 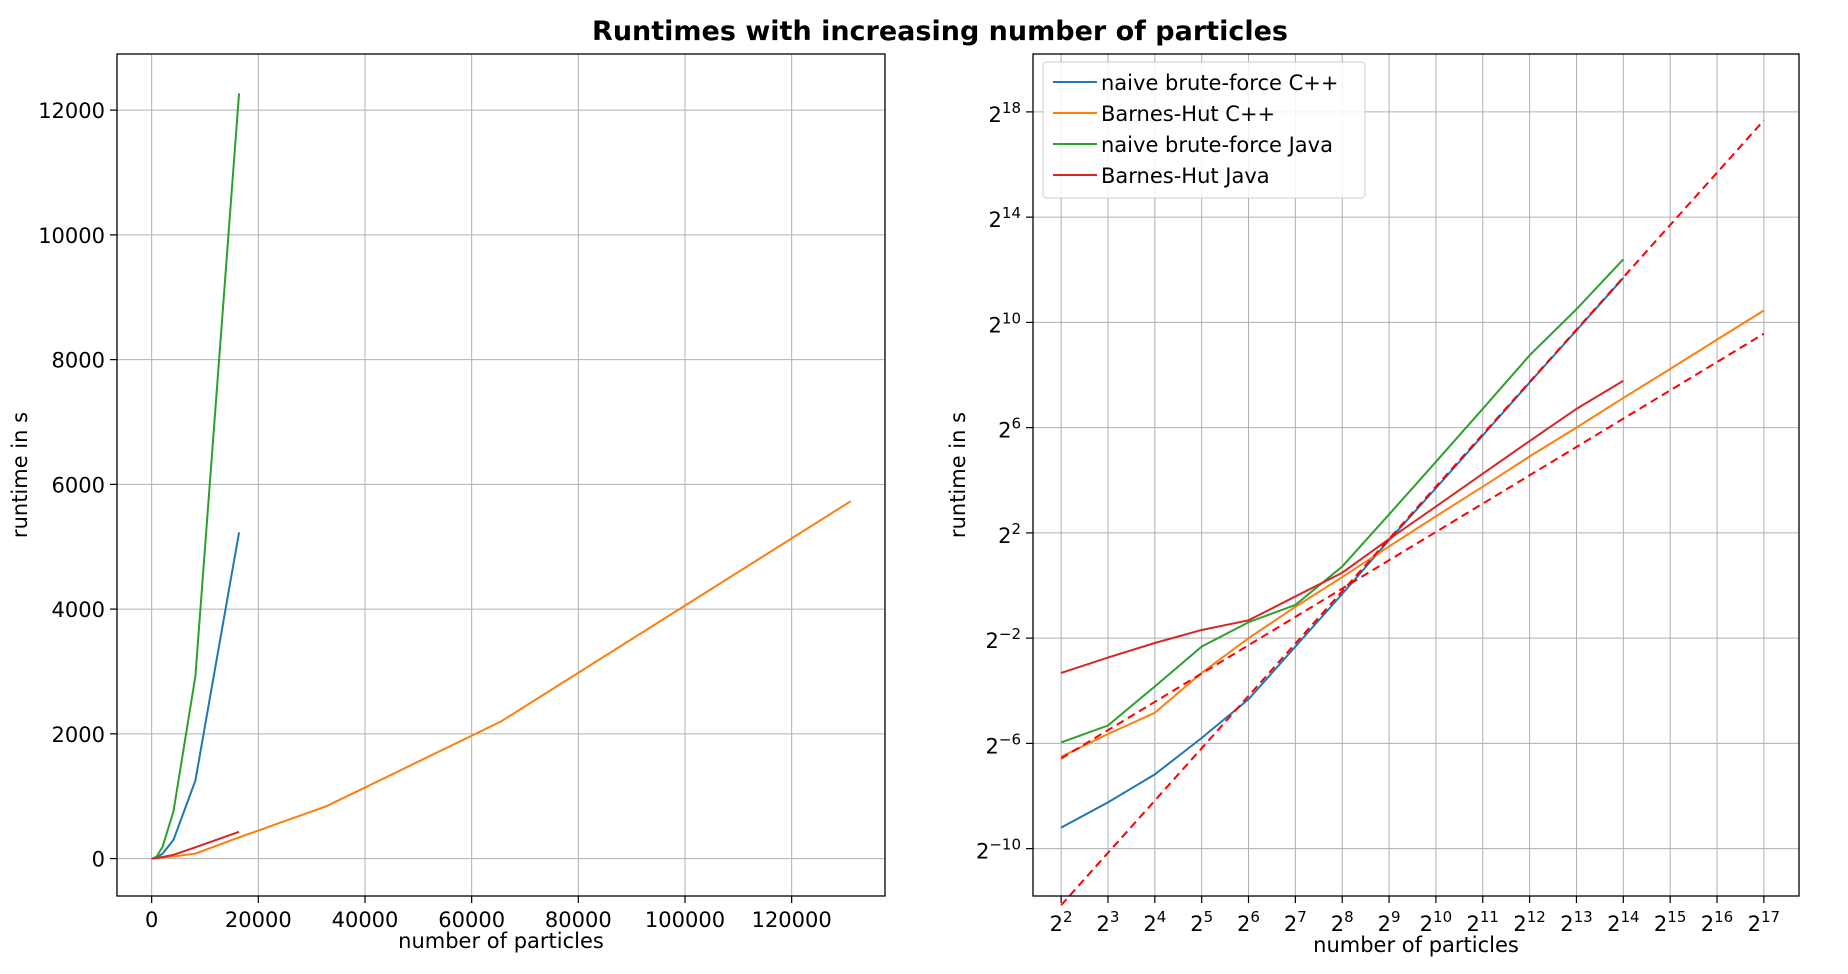 I want to click on right-x-tick-label: 214, so click(x=1623, y=922).